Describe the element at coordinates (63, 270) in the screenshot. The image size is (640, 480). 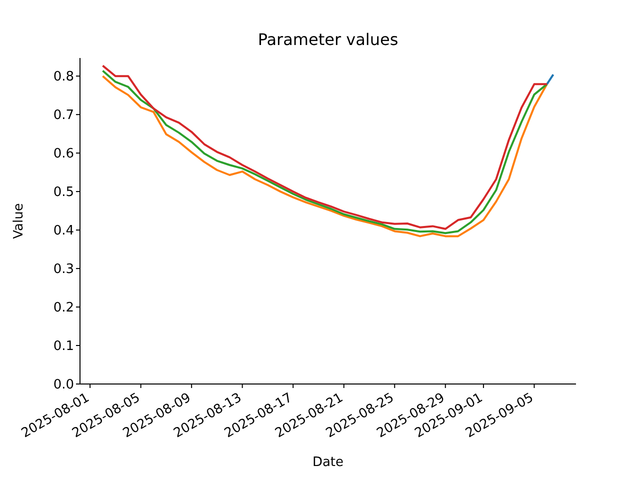
I see `y-tick-label: 0.3` at that location.